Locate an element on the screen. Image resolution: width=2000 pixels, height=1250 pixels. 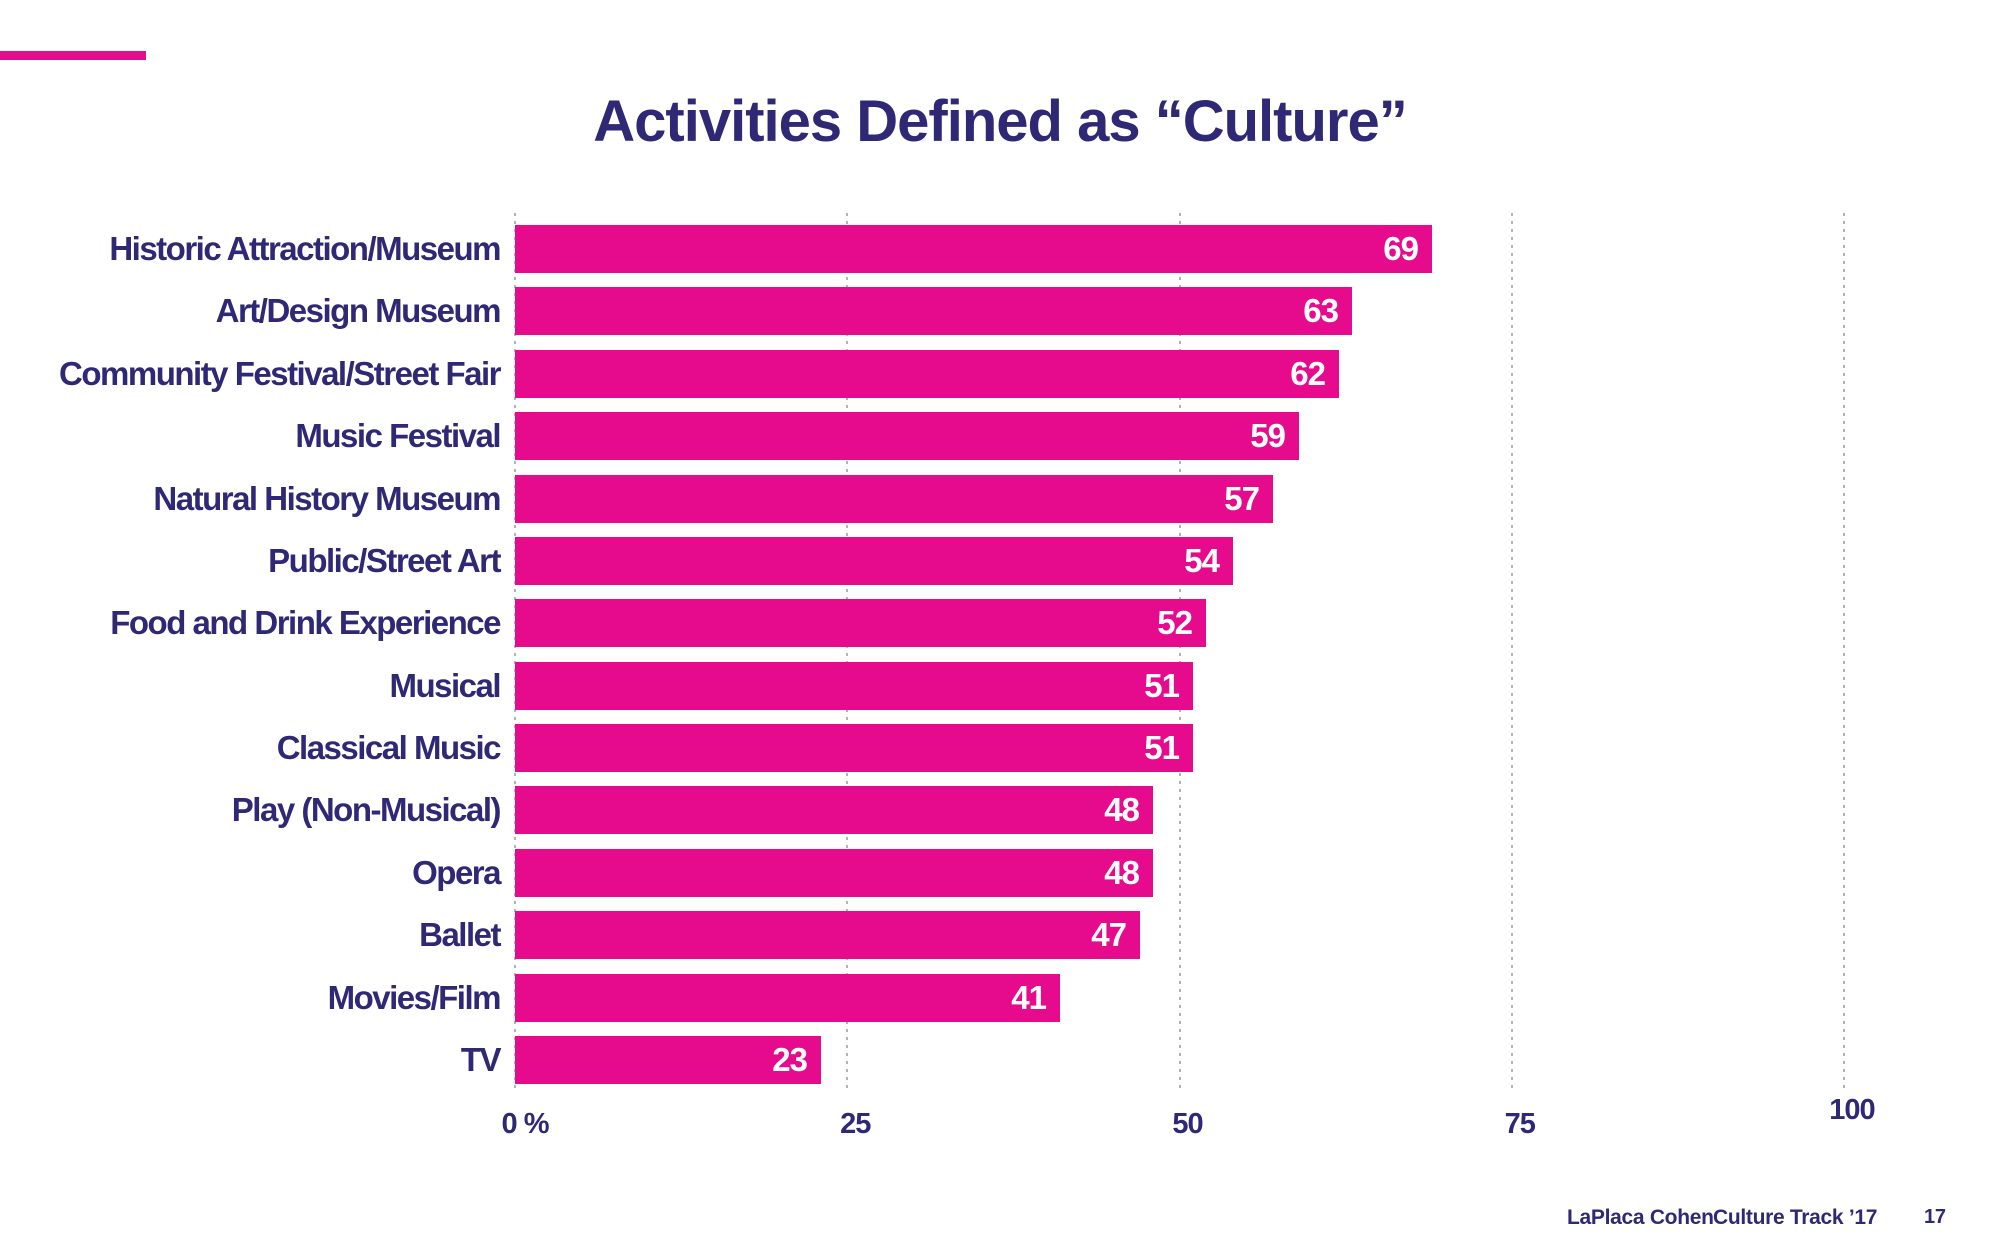
bar-value-label: 41 is located at coordinates (1029, 997).